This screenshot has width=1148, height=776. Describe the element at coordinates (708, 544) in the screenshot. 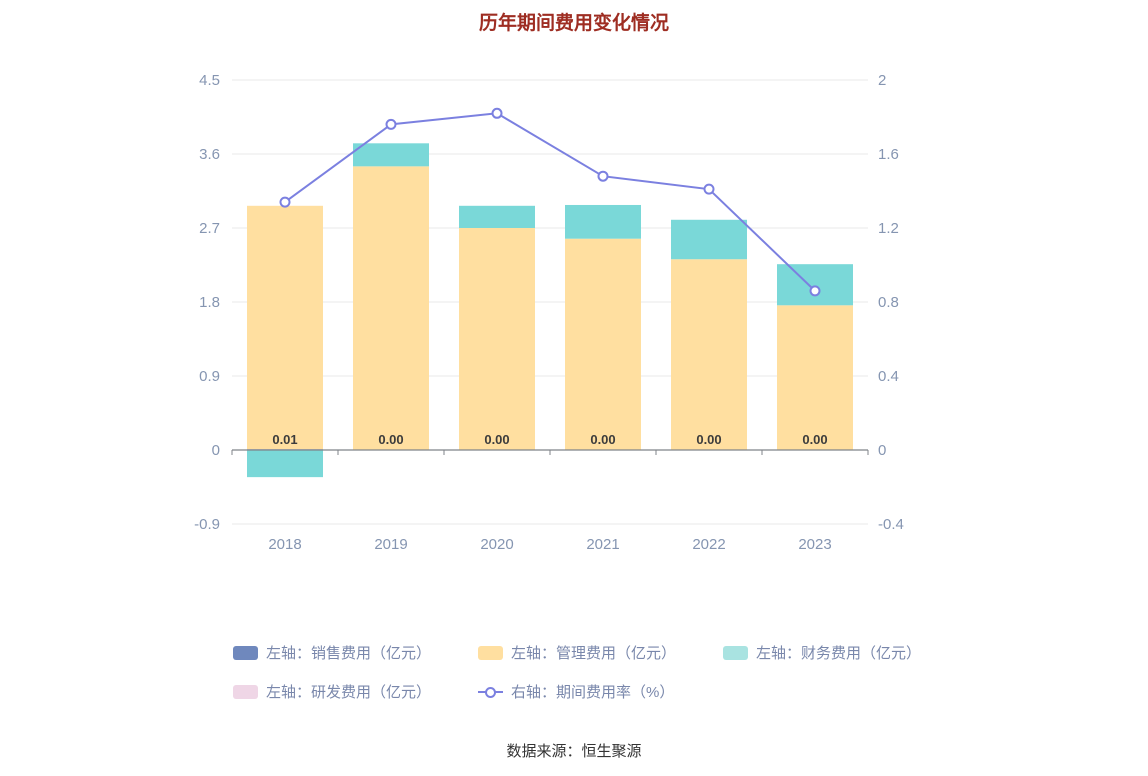

I see `svg-text: 2022` at that location.